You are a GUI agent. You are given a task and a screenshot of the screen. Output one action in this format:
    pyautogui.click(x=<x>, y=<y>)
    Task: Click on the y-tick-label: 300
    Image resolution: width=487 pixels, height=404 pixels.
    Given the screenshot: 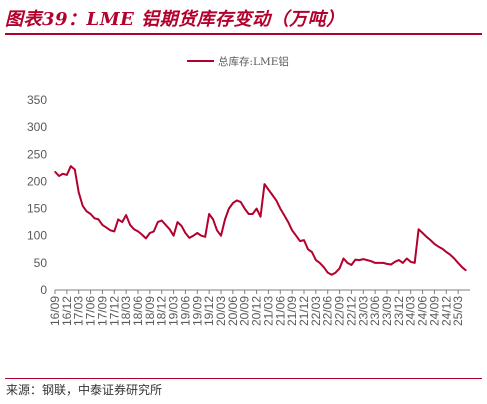 What is the action you would take?
    pyautogui.click(x=37, y=127)
    